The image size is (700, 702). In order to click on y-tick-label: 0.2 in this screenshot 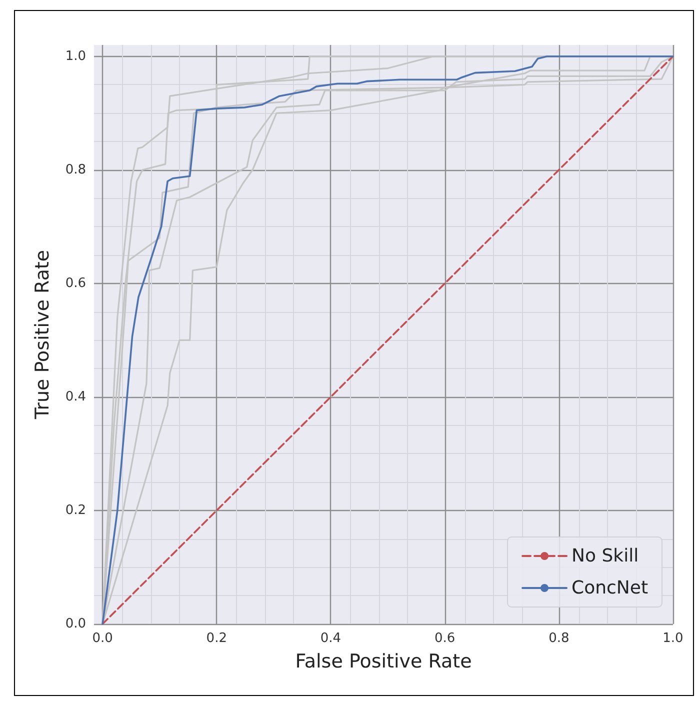, I will do `click(75, 510)`.